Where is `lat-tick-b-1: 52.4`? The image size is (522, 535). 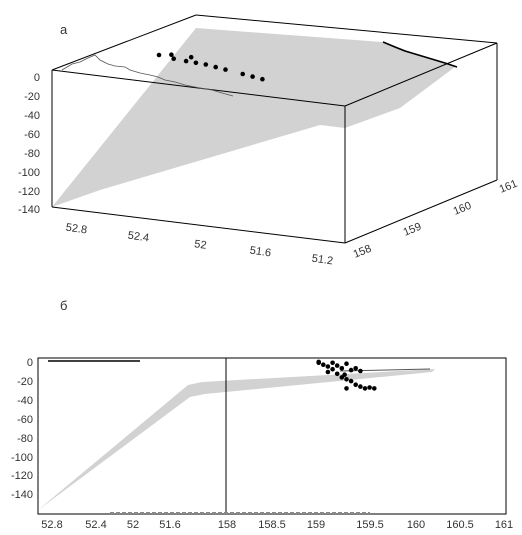 lat-tick-b-1: 52.4 is located at coordinates (95, 525).